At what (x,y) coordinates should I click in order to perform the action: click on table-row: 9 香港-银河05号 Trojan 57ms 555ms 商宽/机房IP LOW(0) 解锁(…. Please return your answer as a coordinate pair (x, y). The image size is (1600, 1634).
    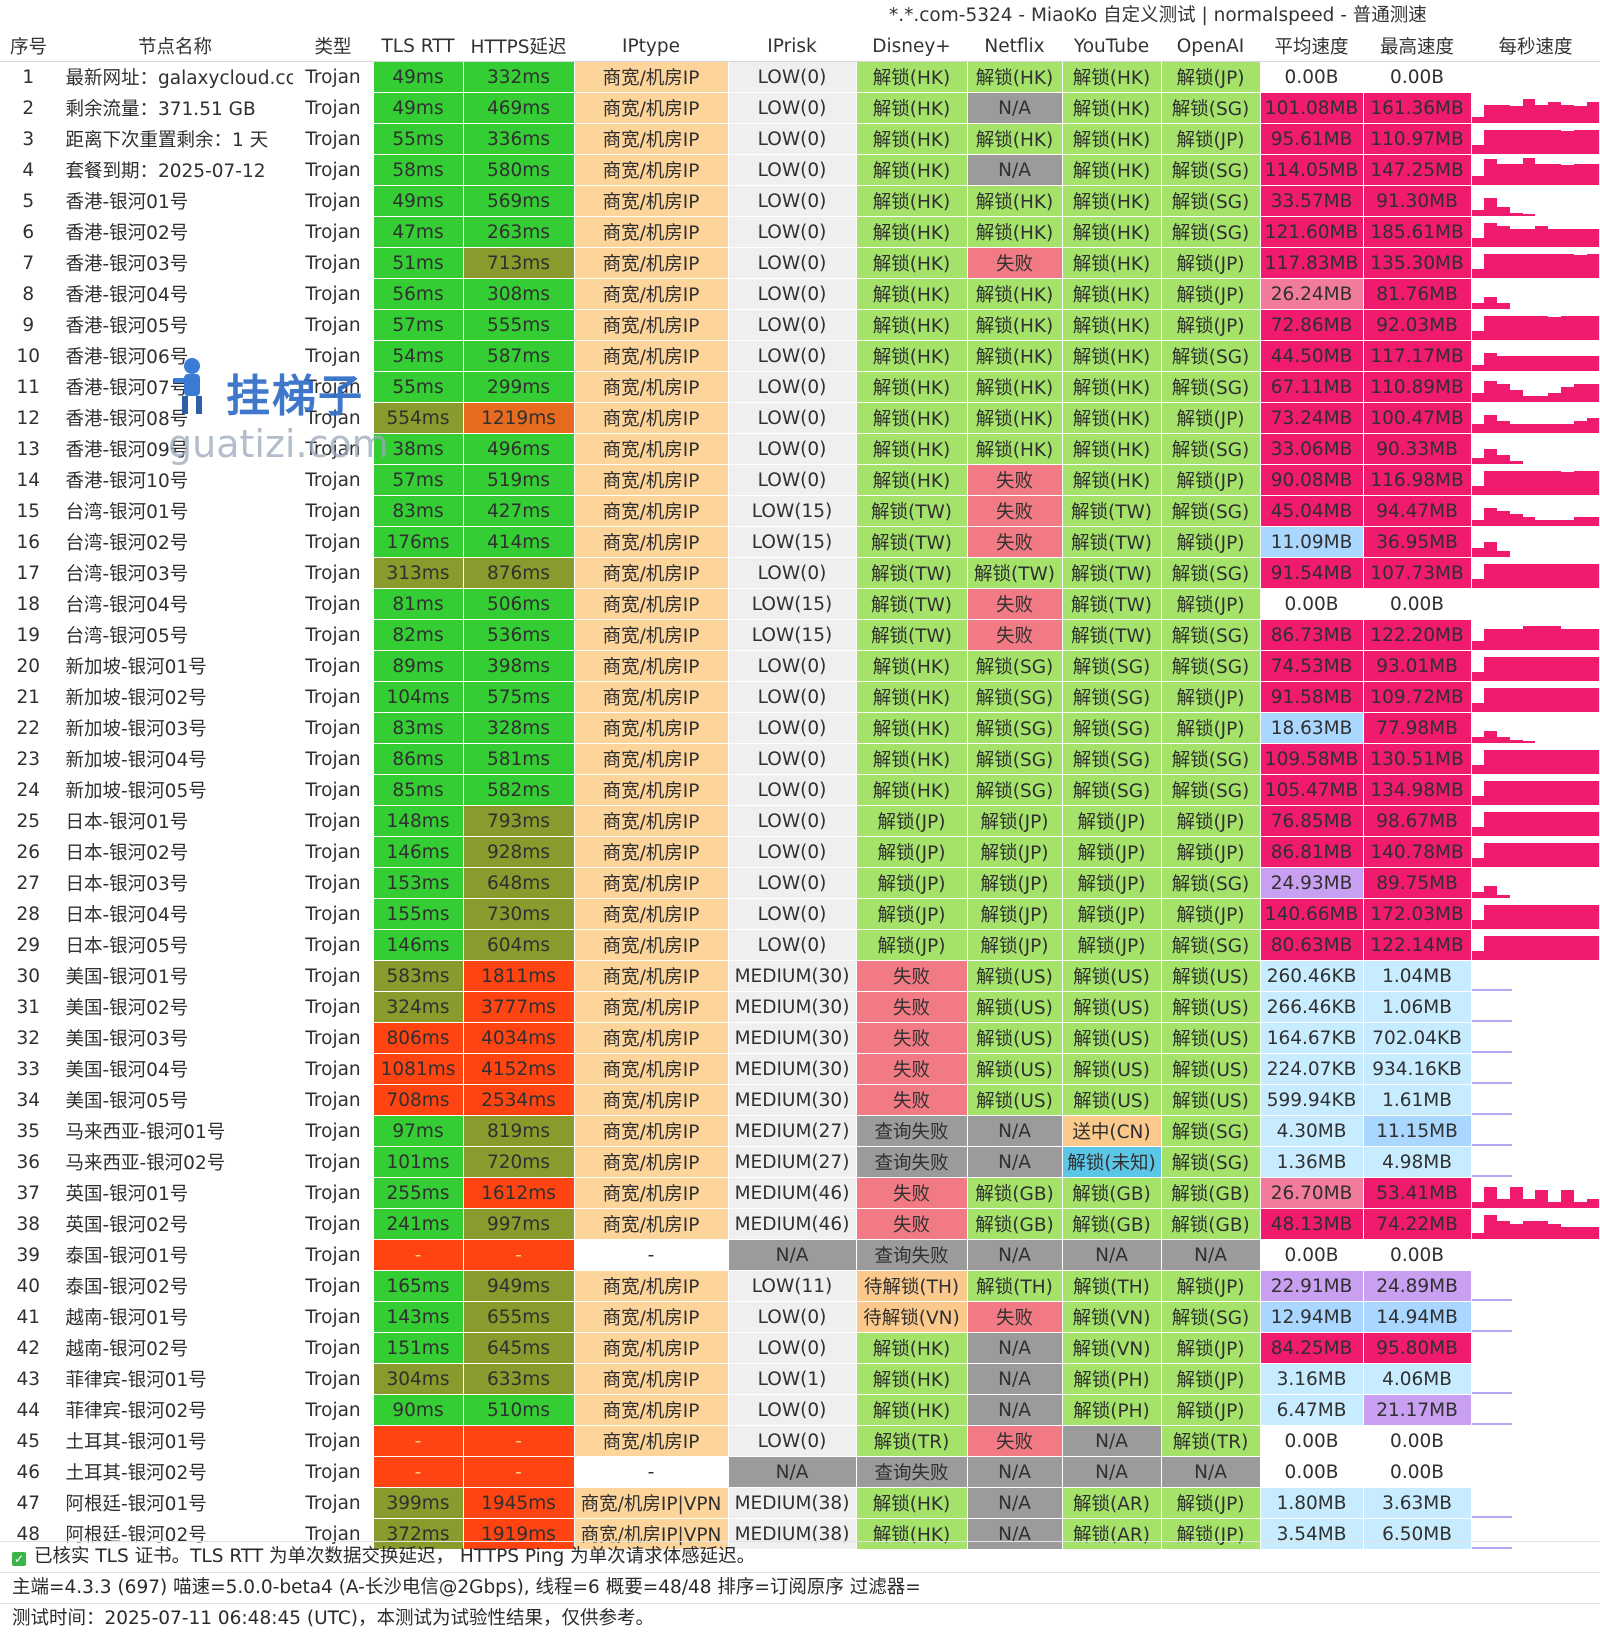
    Looking at the image, I should click on (800, 325).